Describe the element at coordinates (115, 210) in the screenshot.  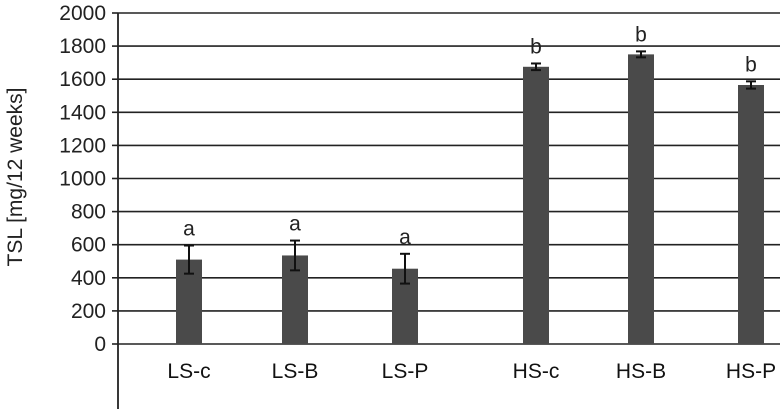
I see `axes` at that location.